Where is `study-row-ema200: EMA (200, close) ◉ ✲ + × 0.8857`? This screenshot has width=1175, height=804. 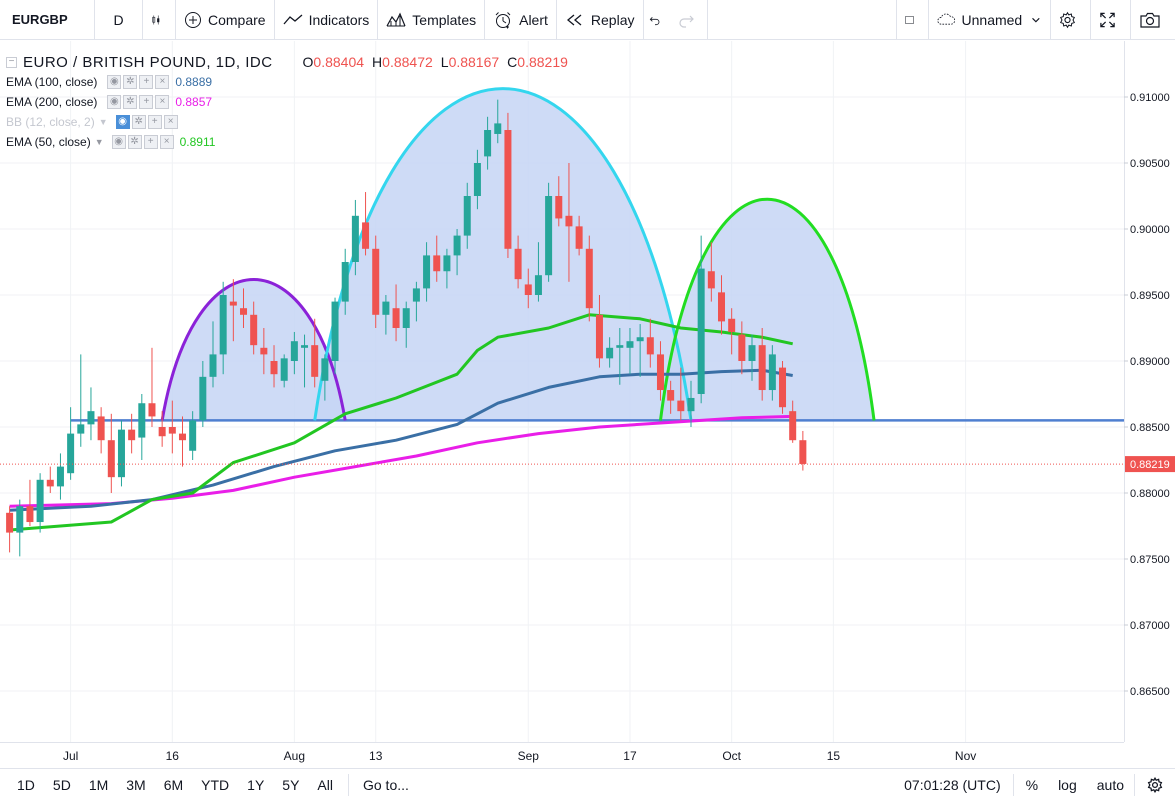 study-row-ema200: EMA (200, close) ◉ ✲ + × 0.8857 is located at coordinates (287, 102).